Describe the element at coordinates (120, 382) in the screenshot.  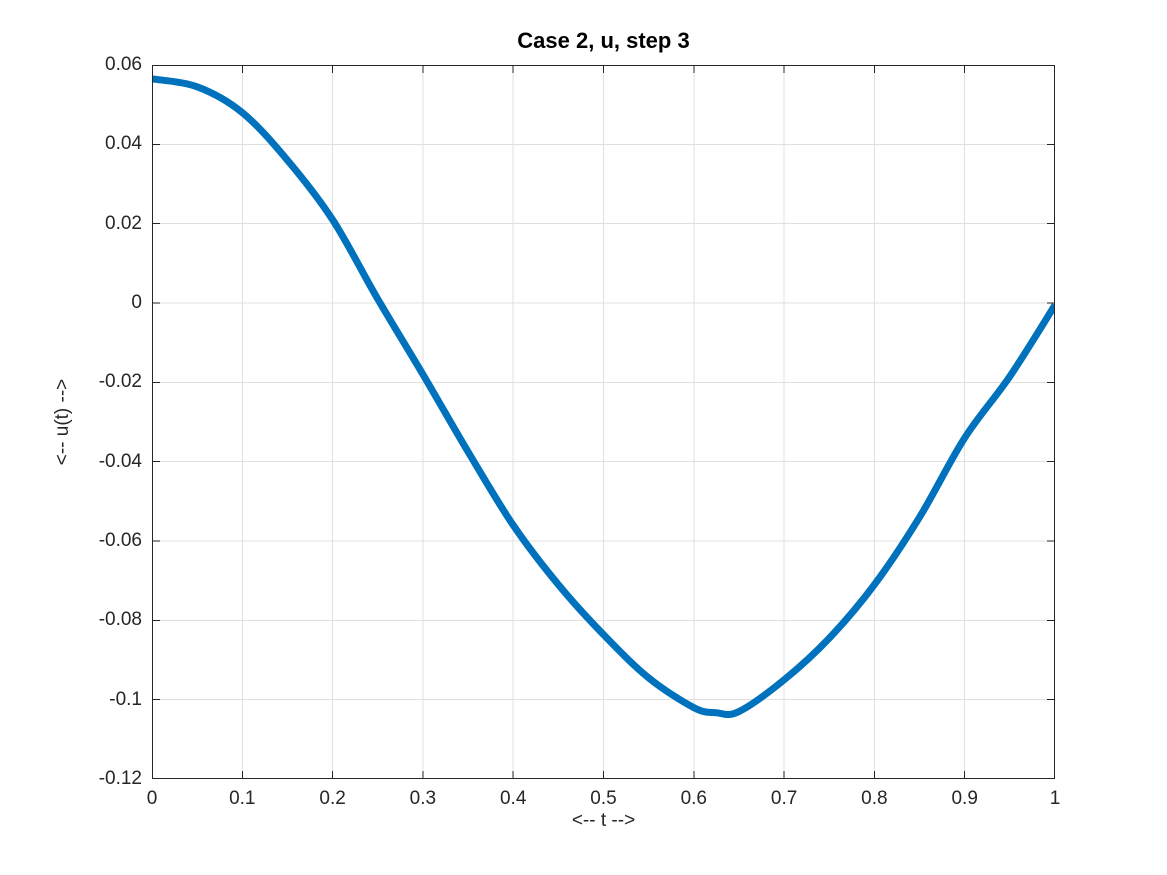
I see `y-tick-label: -0.02` at that location.